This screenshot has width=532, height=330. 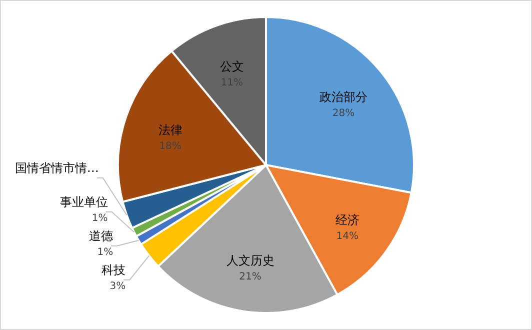 I want to click on slice-label: 公文, so click(x=232, y=66).